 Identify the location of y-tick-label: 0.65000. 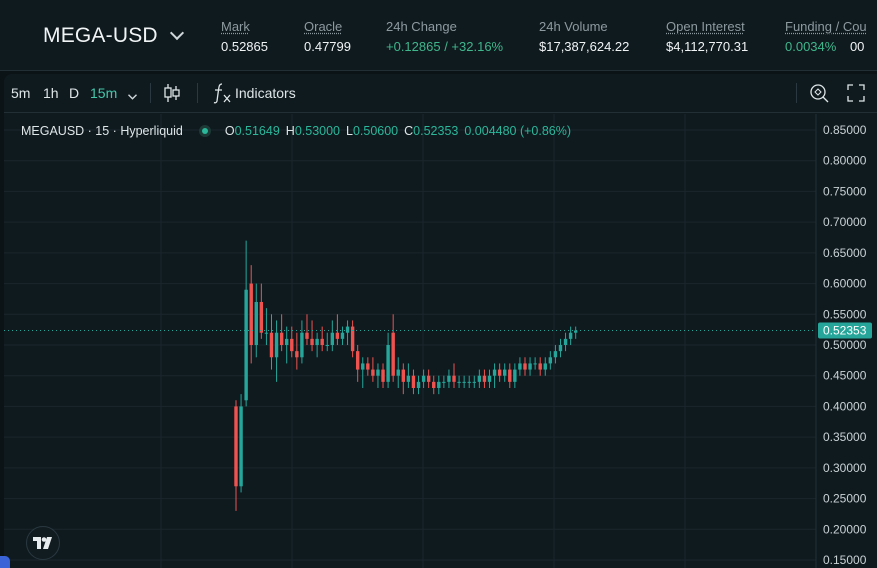
(845, 253).